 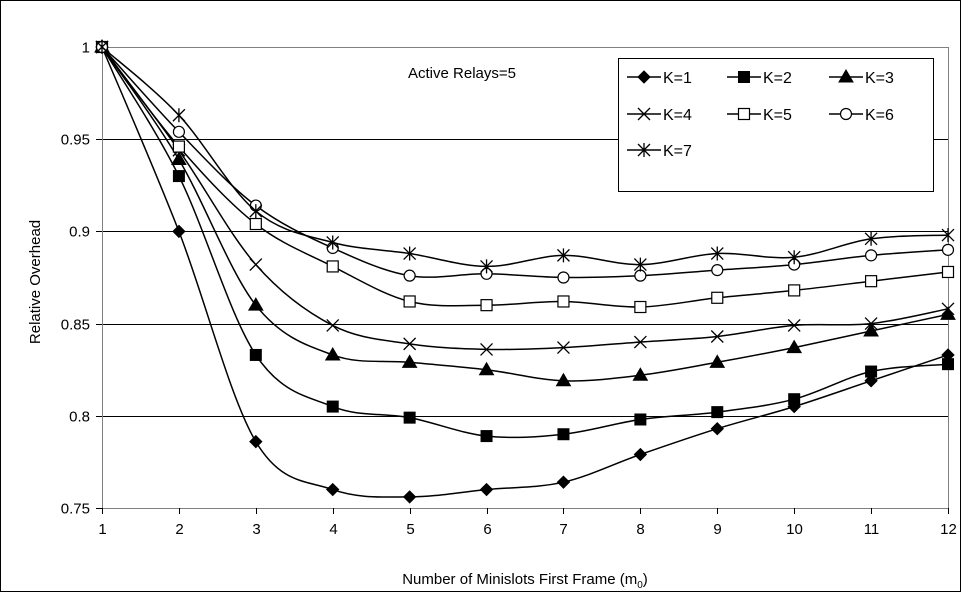 What do you see at coordinates (563, 529) in the screenshot?
I see `x-tick-label: 7` at bounding box center [563, 529].